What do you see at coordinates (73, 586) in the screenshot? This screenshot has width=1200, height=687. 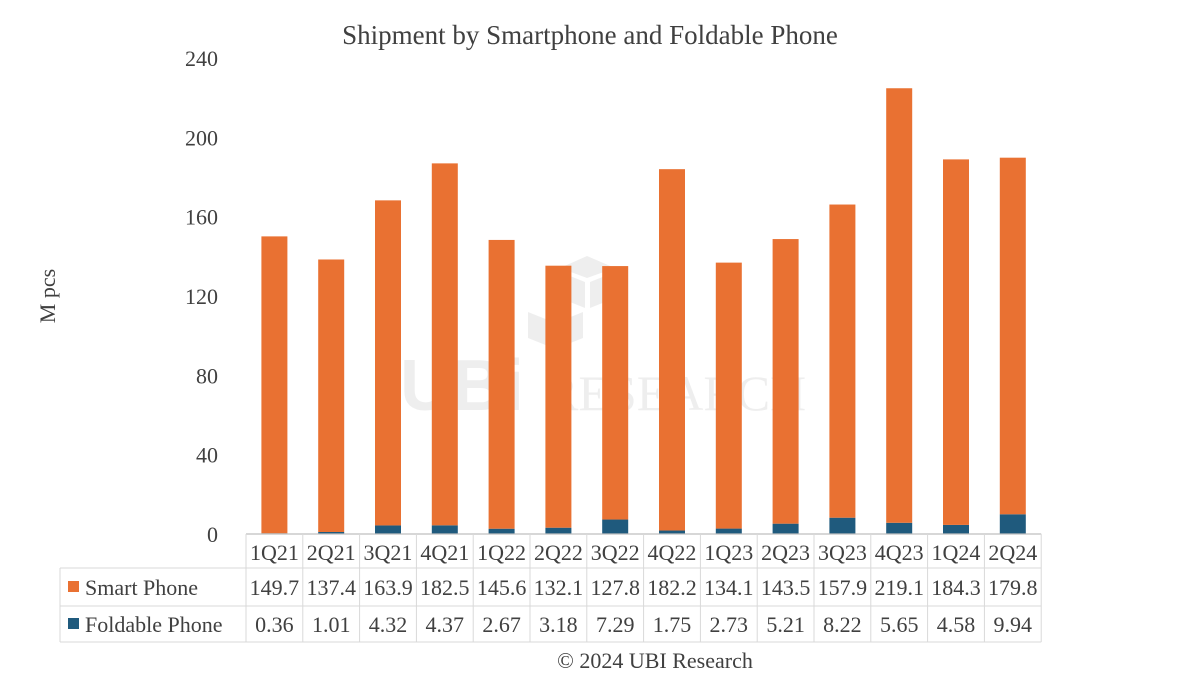 I see `legend-swatch-smart-phone` at bounding box center [73, 586].